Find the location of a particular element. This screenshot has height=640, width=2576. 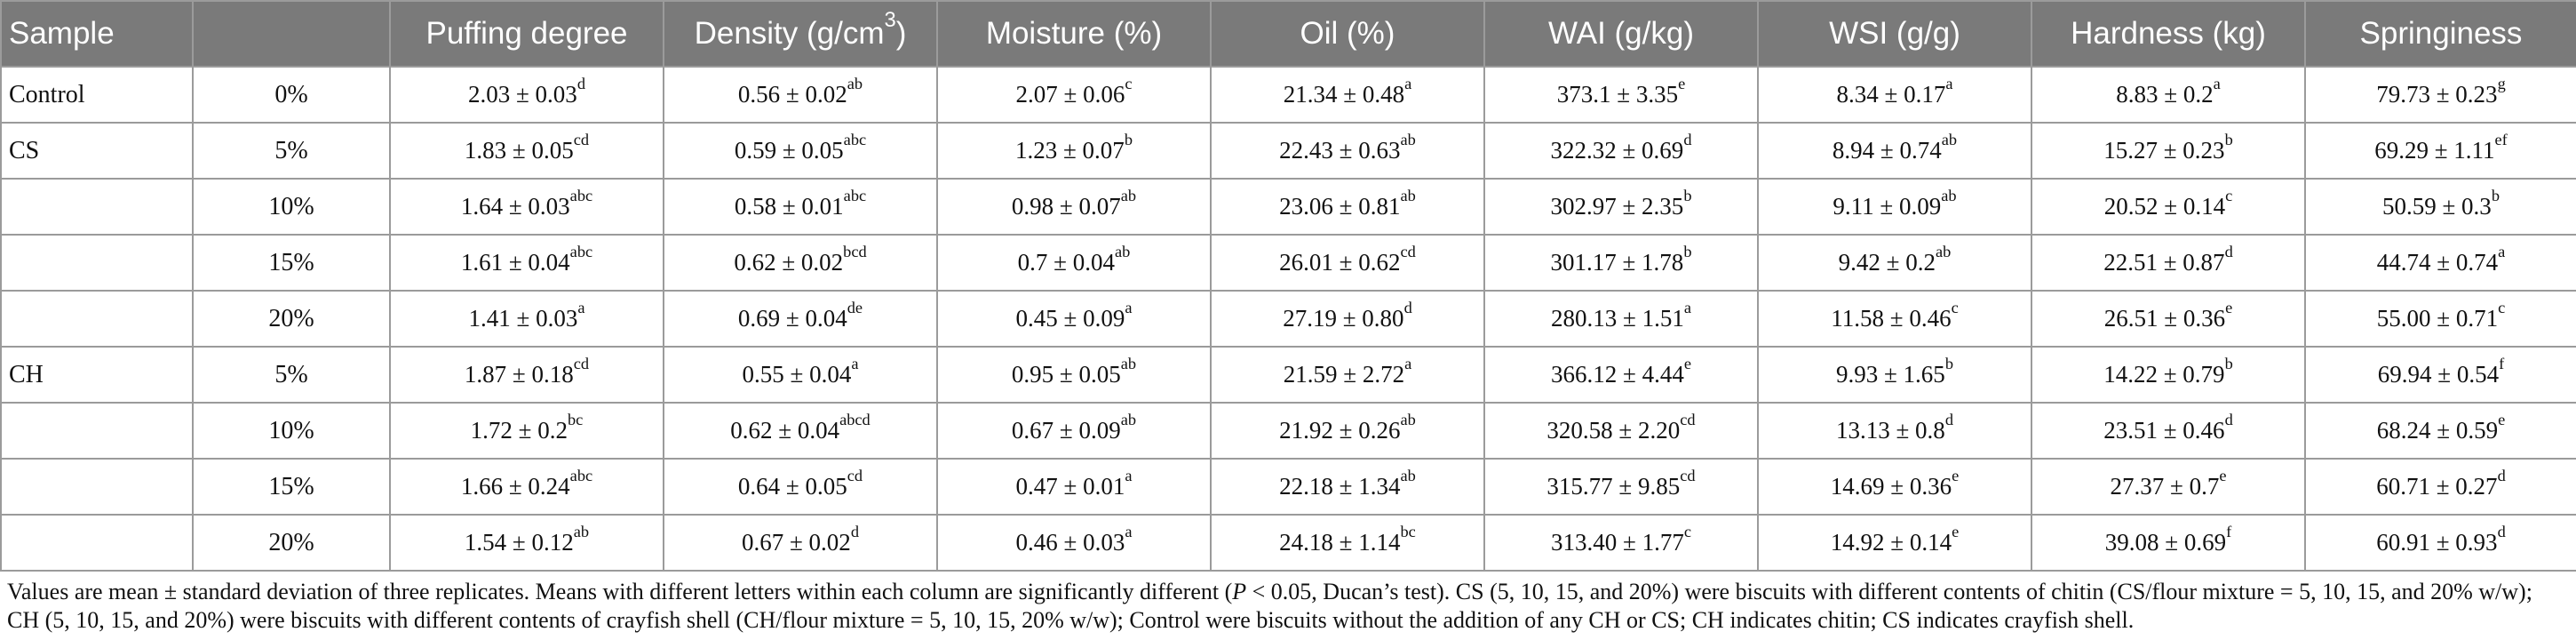

cell-value: 1.23 ± 0.07 is located at coordinates (1069, 150).